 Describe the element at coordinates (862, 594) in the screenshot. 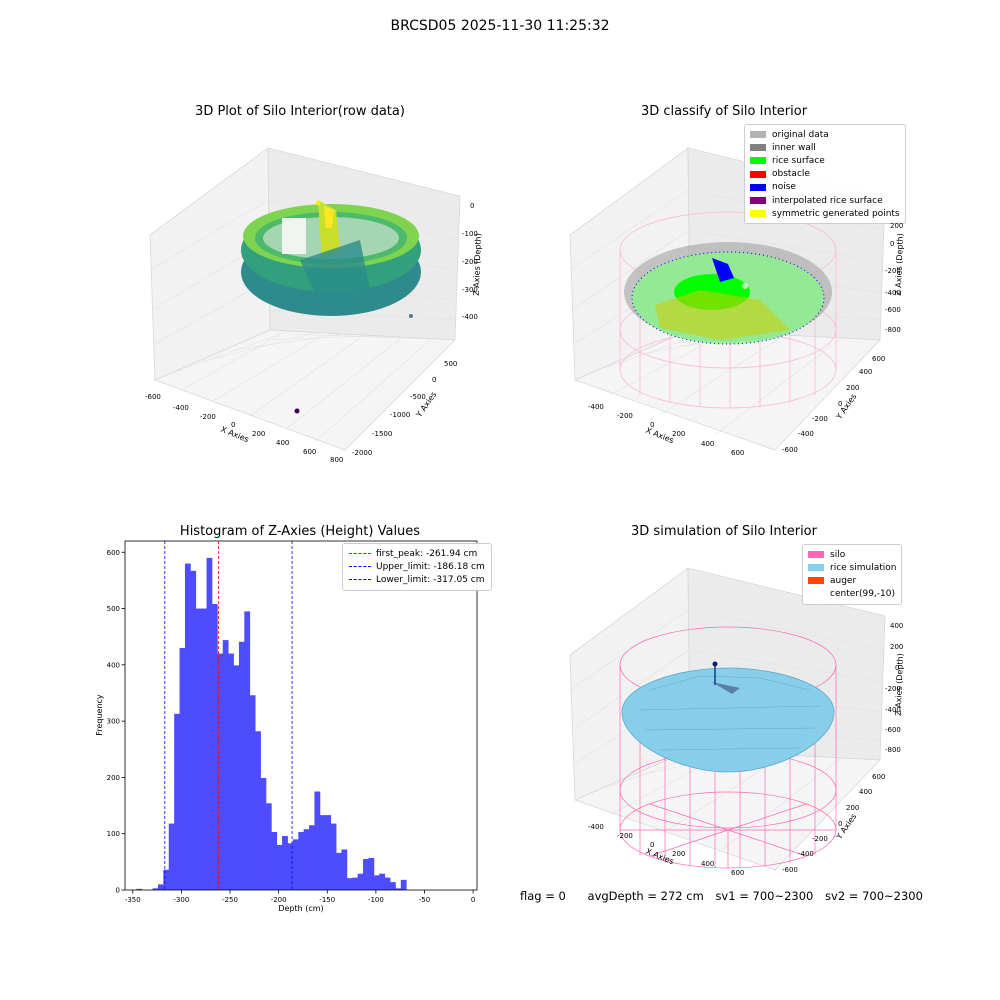

I see `simulation-legend-item: center(99,-10)` at that location.